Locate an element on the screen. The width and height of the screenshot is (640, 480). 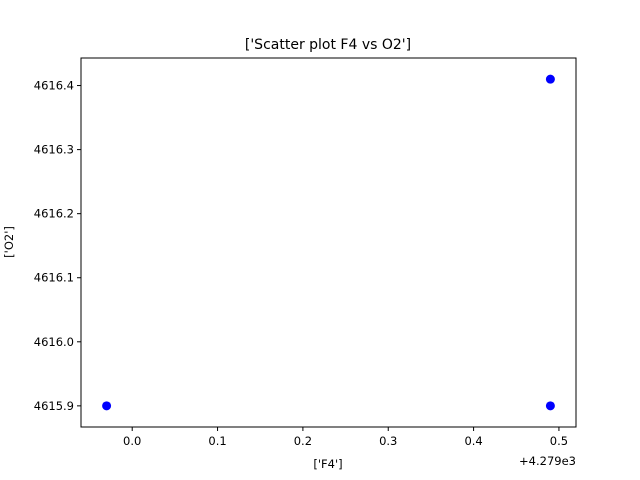
x-tick-label: 0.2 is located at coordinates (303, 441).